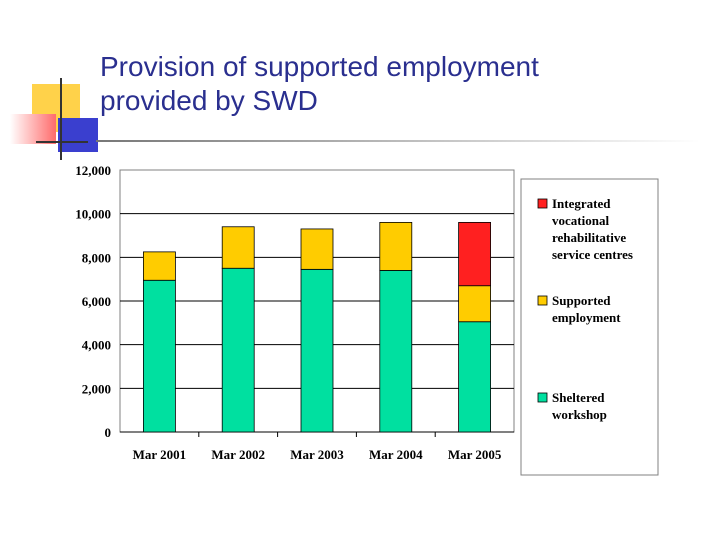 This screenshot has width=720, height=540. I want to click on deco-blue-square, so click(78, 135).